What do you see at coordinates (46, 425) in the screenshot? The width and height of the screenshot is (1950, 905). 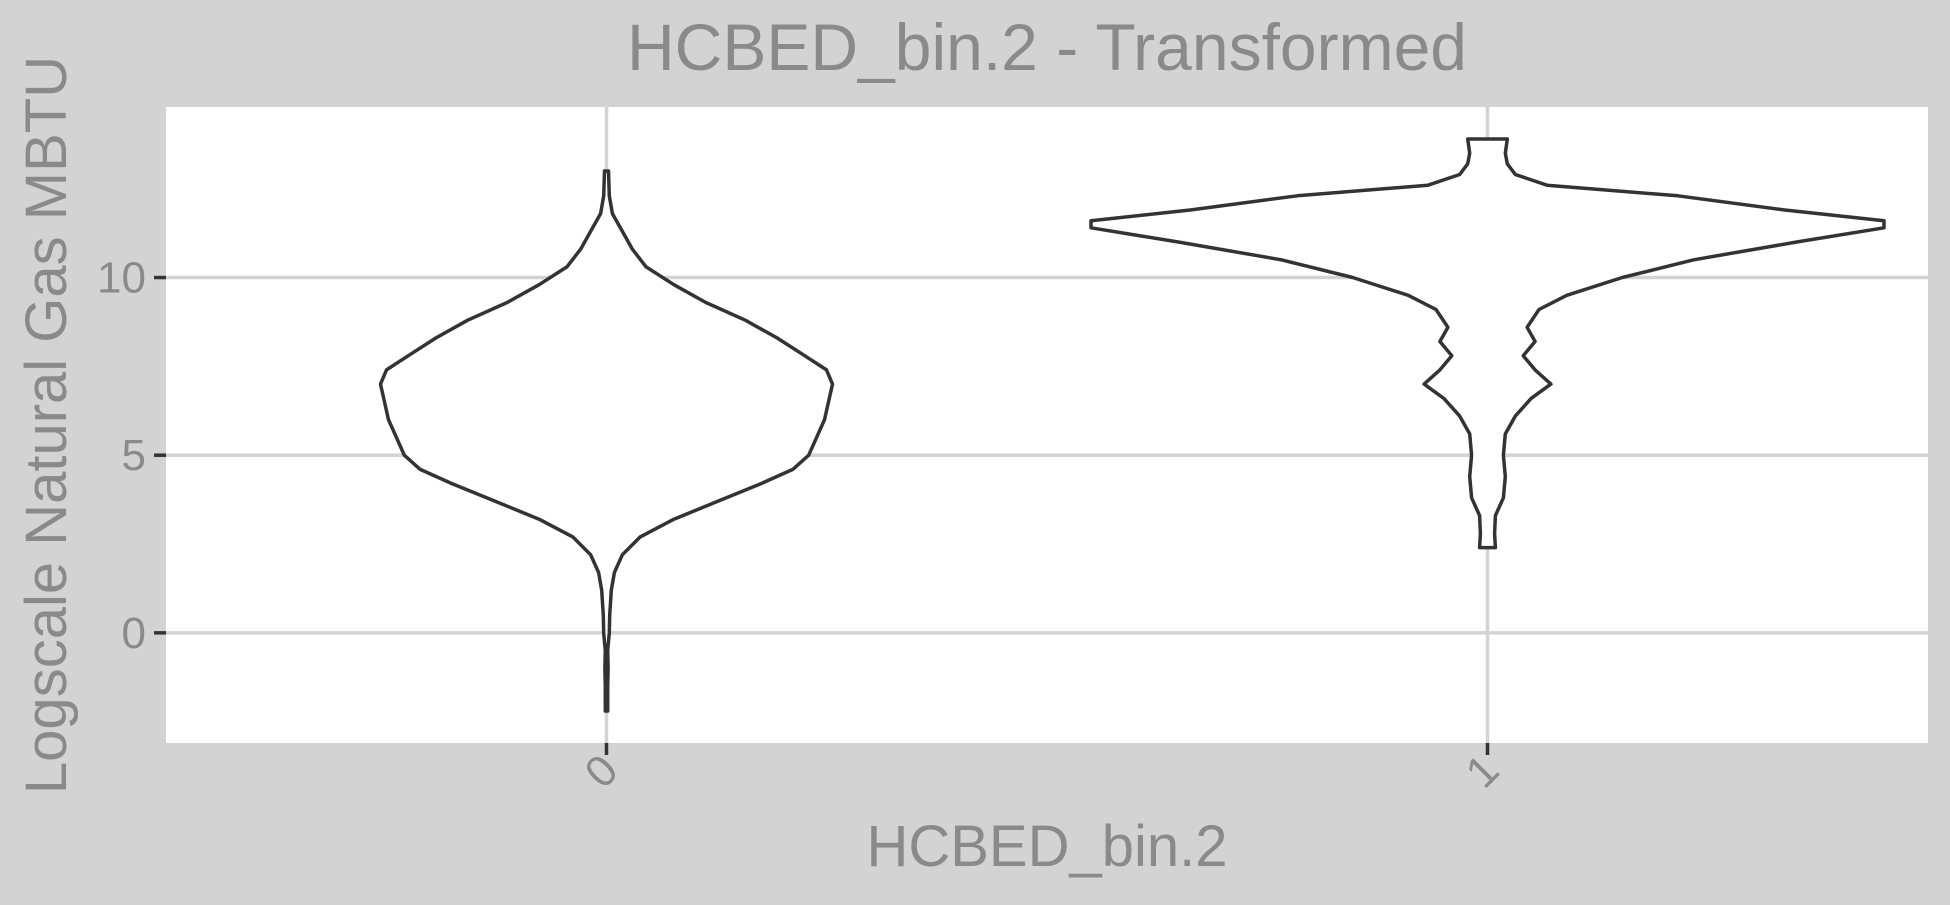 I see `y-axis-title: Logscale Natural Gas MBTU` at bounding box center [46, 425].